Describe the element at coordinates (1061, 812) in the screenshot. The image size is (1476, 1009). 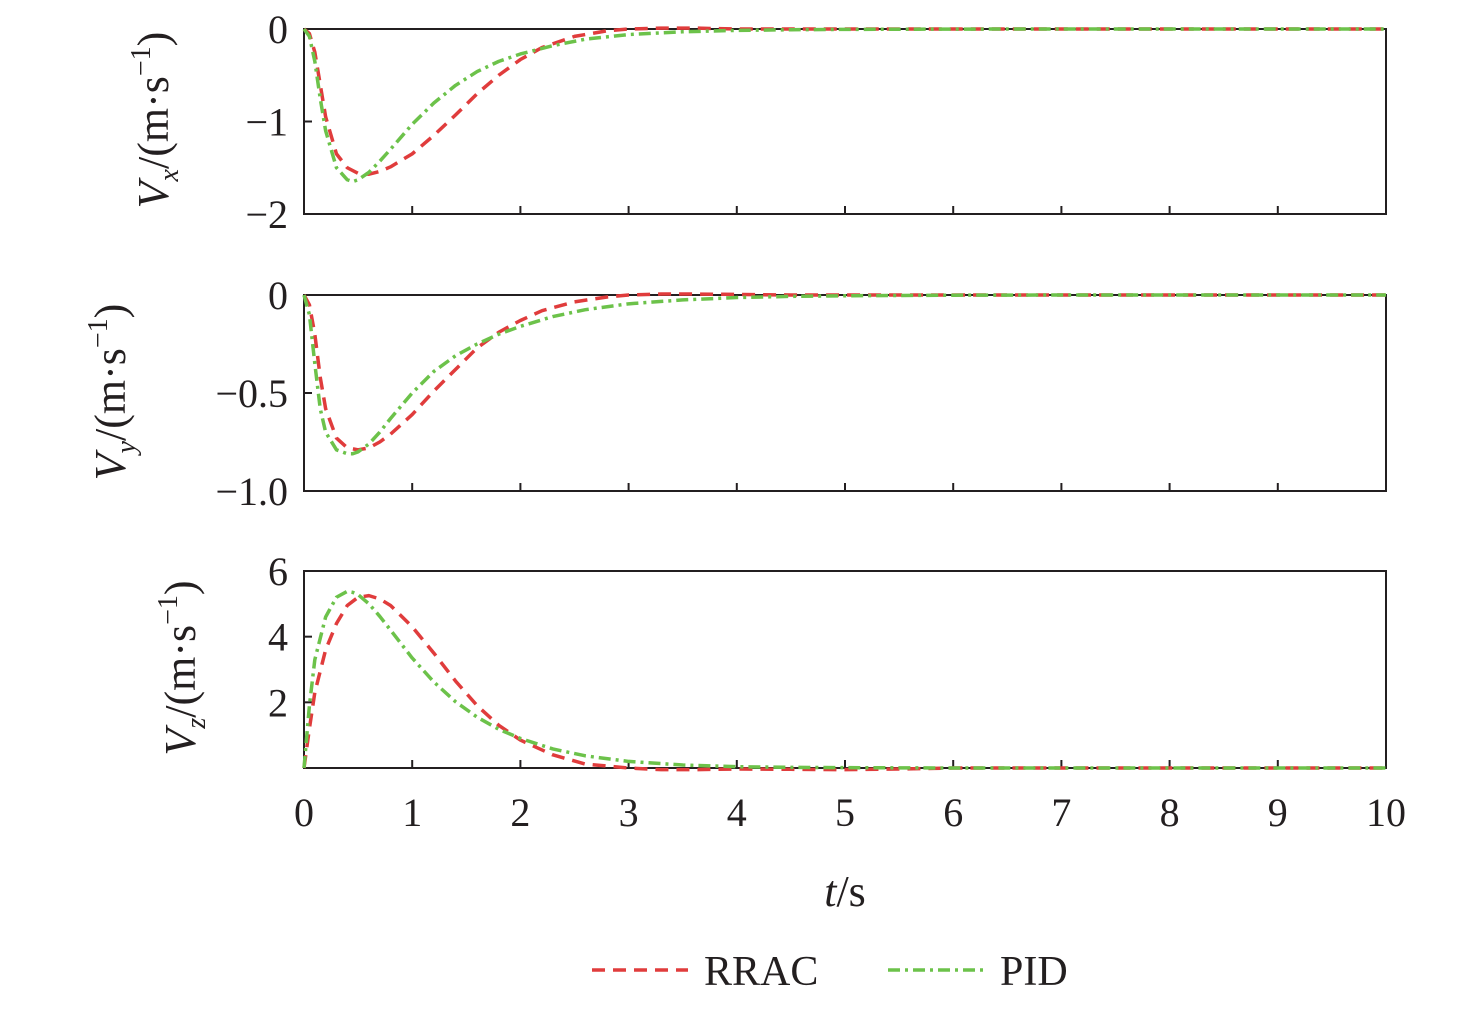
I see `x-tick-label: 7` at that location.